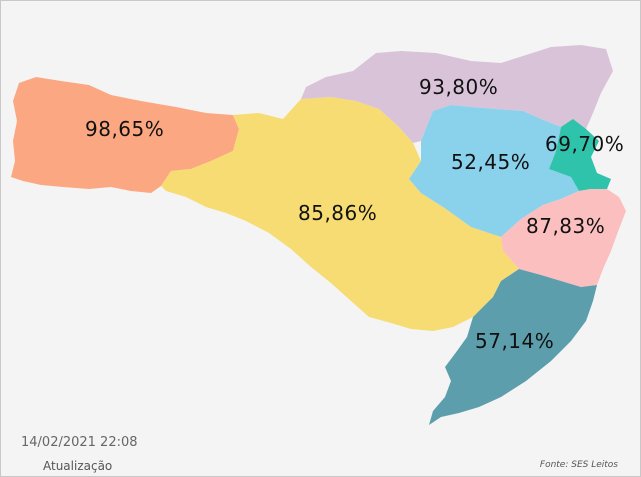 This screenshot has height=477, width=641. Describe the element at coordinates (584, 144) in the screenshot. I see `region-label: 69,70%` at that location.